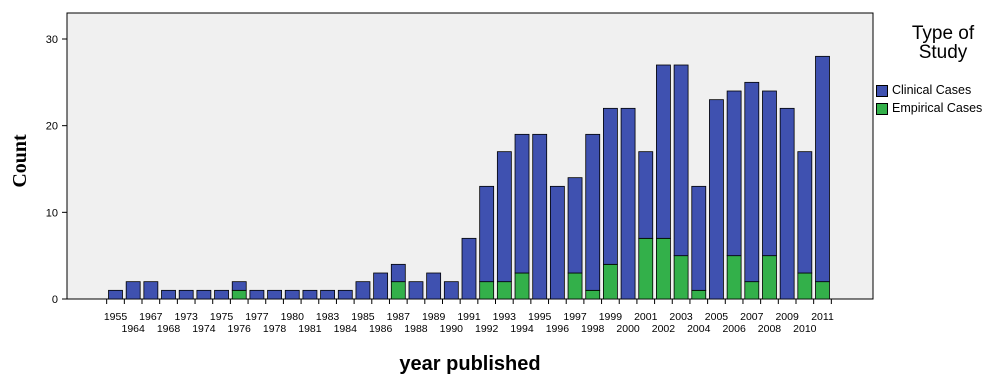 This screenshot has width=1006, height=381. Describe the element at coordinates (770, 329) in the screenshot. I see `x-tick-label: 2008` at that location.